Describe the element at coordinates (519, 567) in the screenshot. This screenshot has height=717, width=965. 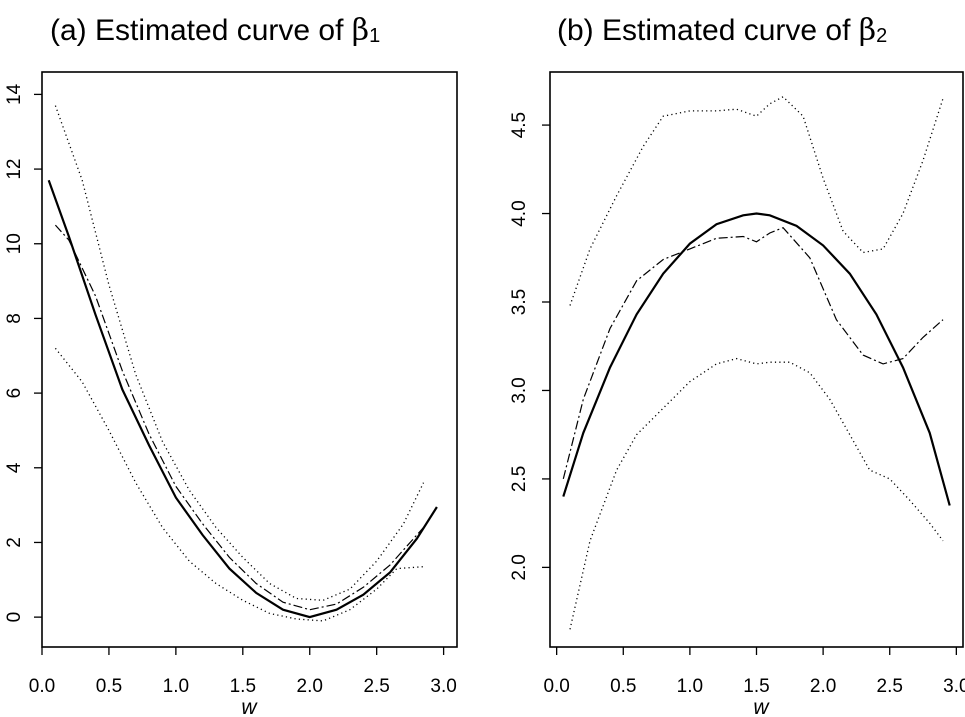
I see `y-tick-label: 2.0` at that location.